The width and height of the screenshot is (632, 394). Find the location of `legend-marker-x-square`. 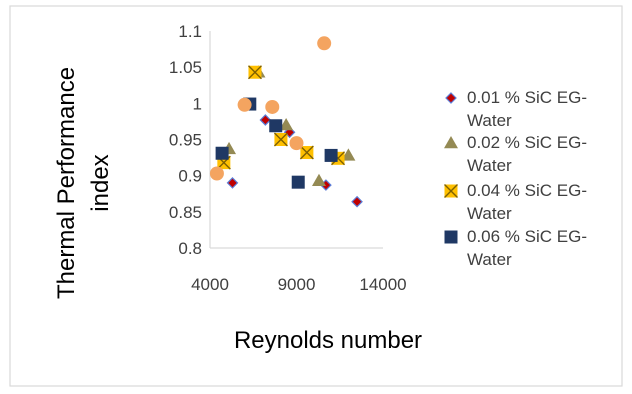

legend-marker-x-square is located at coordinates (451, 191).